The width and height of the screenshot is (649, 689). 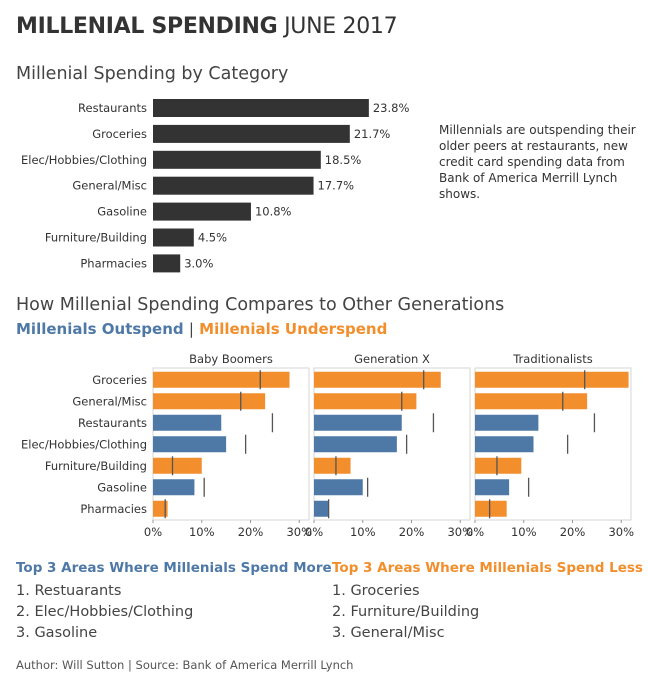 What do you see at coordinates (336, 186) in the screenshot?
I see `data-label: 17.7%` at bounding box center [336, 186].